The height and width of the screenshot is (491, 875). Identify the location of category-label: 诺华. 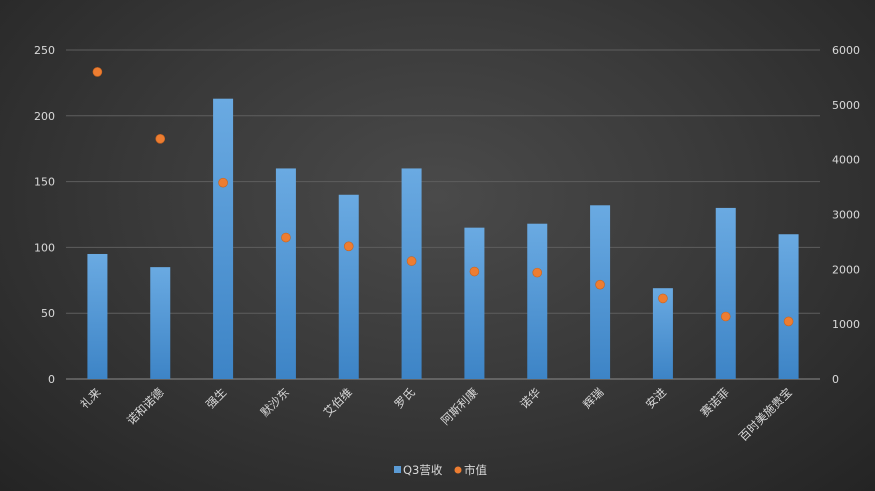
(530, 398).